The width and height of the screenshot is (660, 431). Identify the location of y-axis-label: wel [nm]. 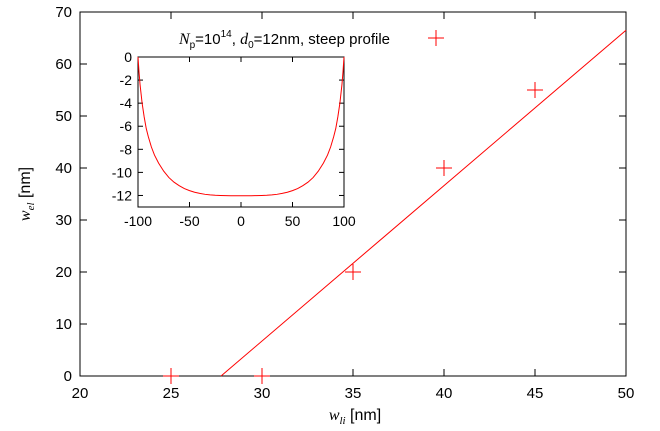
(27, 194).